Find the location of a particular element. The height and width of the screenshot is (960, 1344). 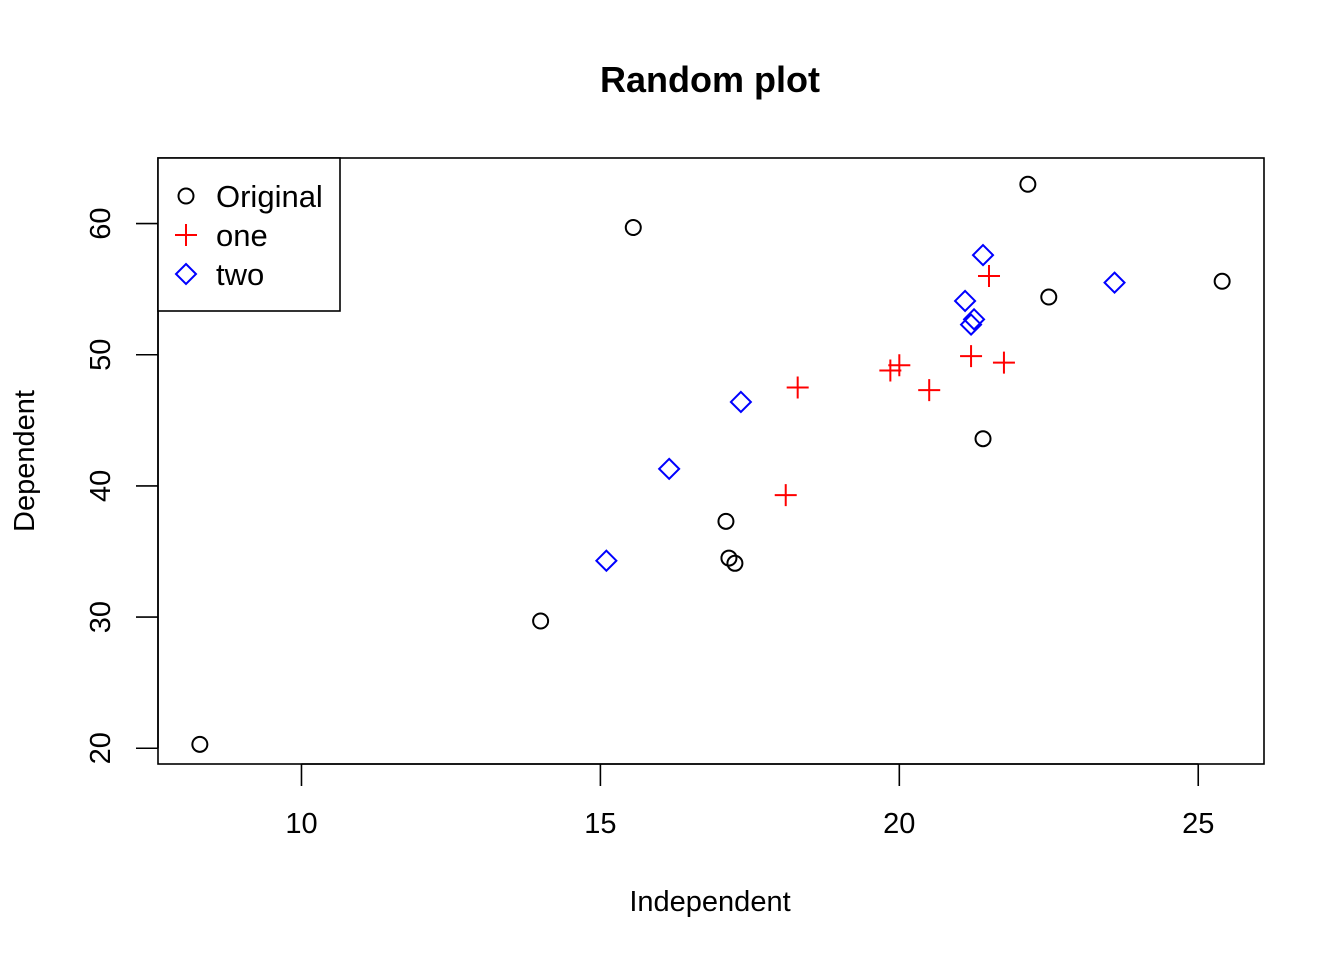

legend-entry-original: Original is located at coordinates (250, 196).